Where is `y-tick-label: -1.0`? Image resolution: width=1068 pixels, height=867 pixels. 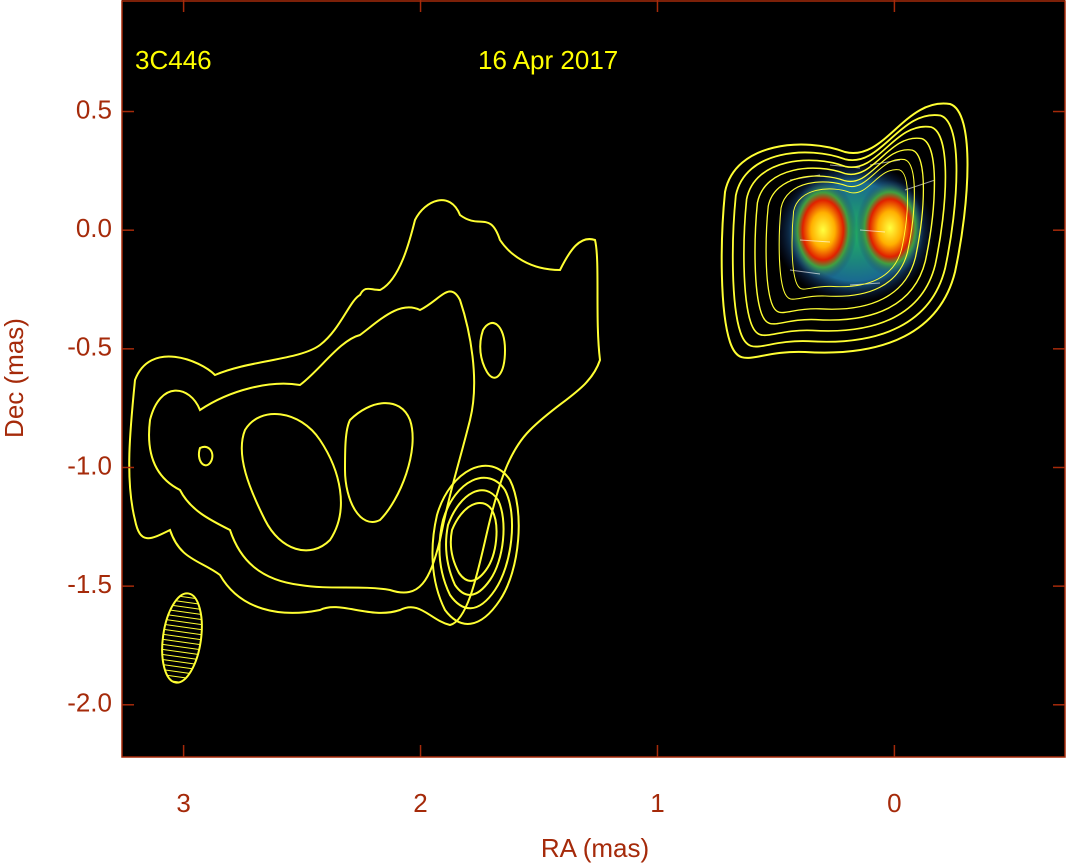
y-tick-label: -1.0 is located at coordinates (89, 465).